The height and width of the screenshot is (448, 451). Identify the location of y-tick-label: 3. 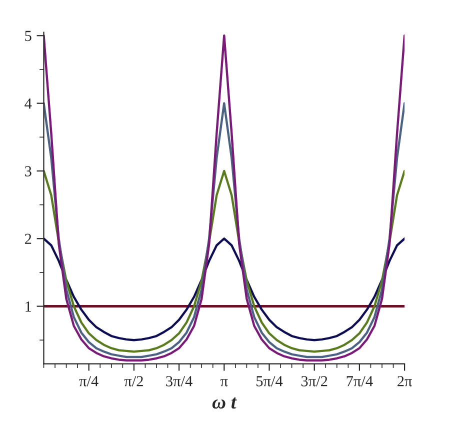
(28, 171).